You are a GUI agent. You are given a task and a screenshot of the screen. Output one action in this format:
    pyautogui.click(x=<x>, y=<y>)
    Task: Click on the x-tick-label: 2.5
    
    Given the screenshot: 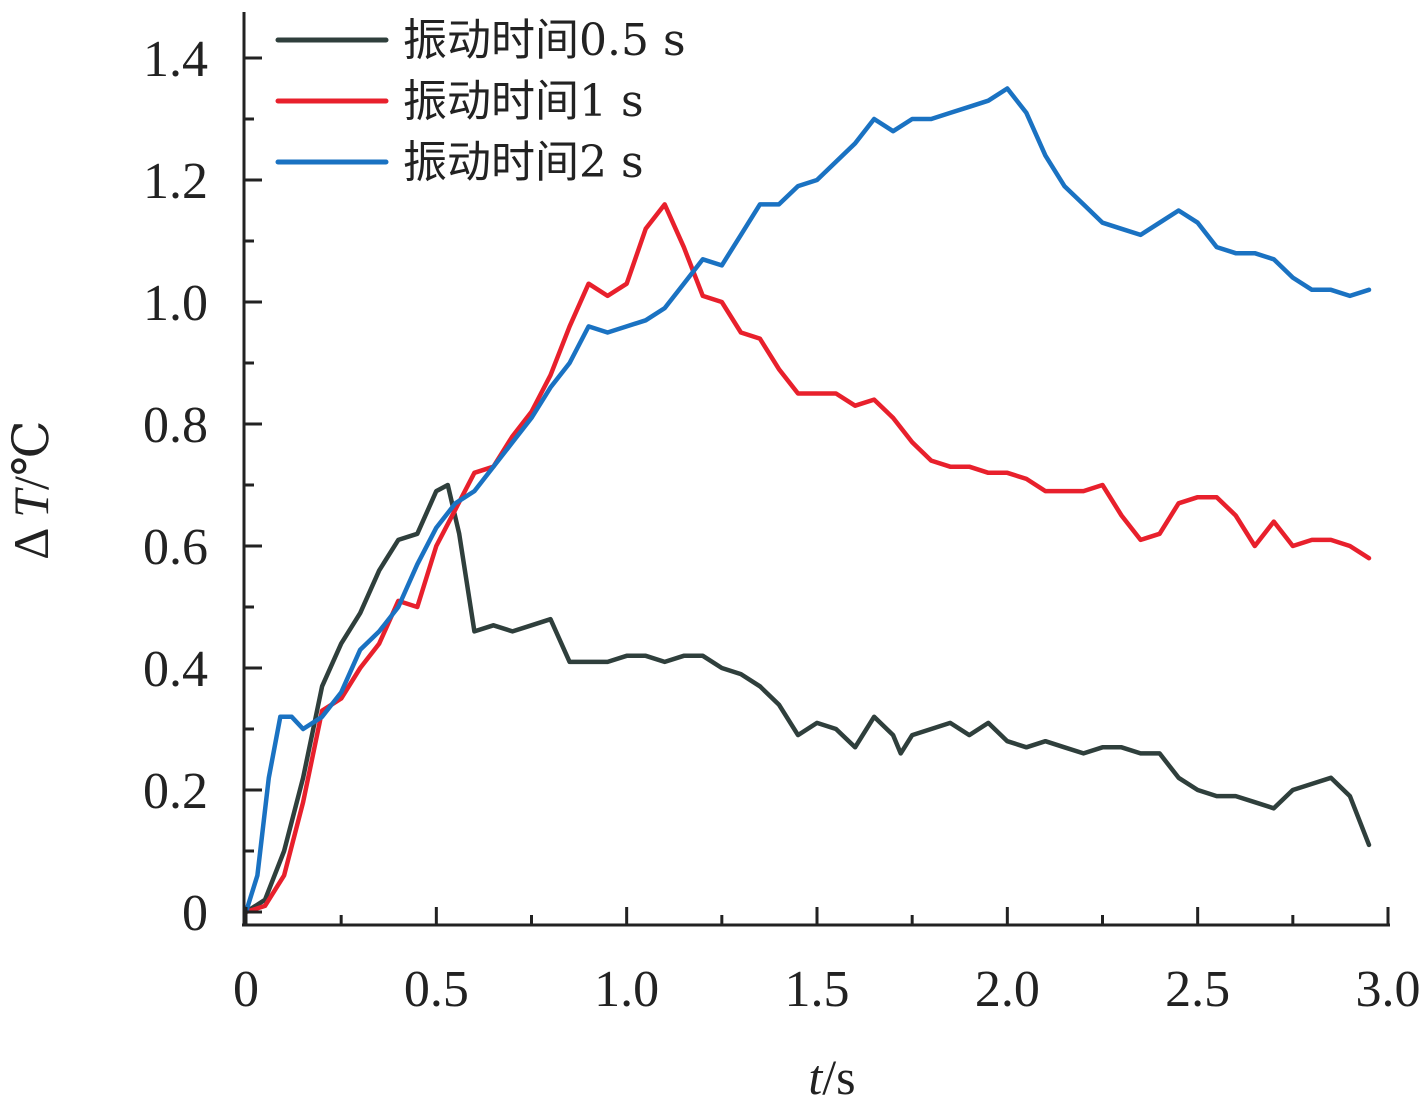 What is the action you would take?
    pyautogui.click(x=1197, y=989)
    